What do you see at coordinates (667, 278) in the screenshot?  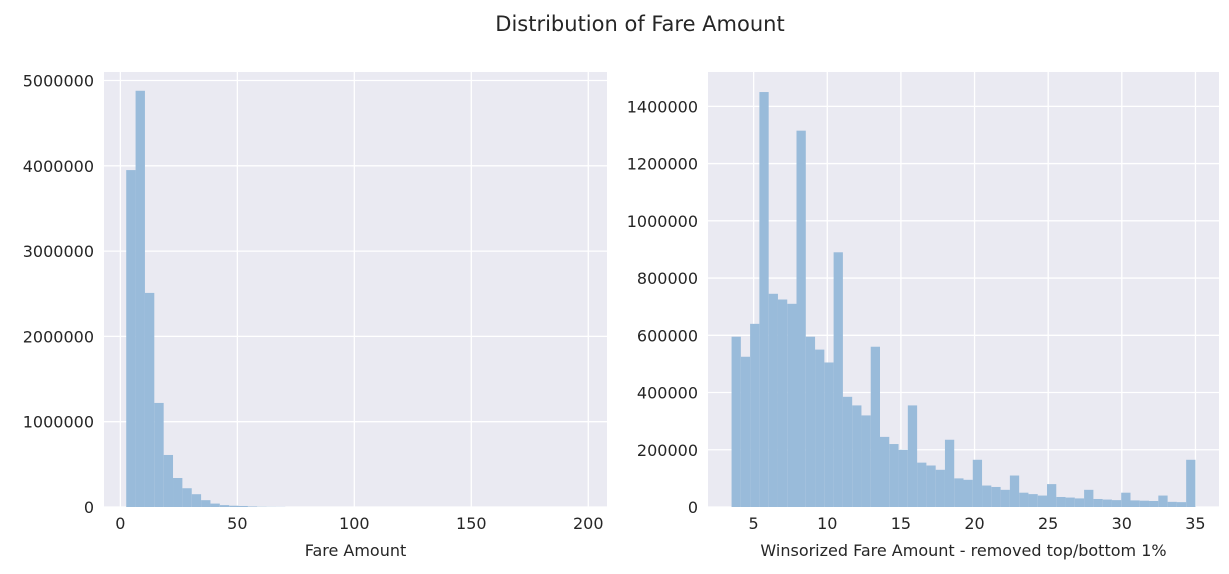 I see `y-tick-label: 800000` at bounding box center [667, 278].